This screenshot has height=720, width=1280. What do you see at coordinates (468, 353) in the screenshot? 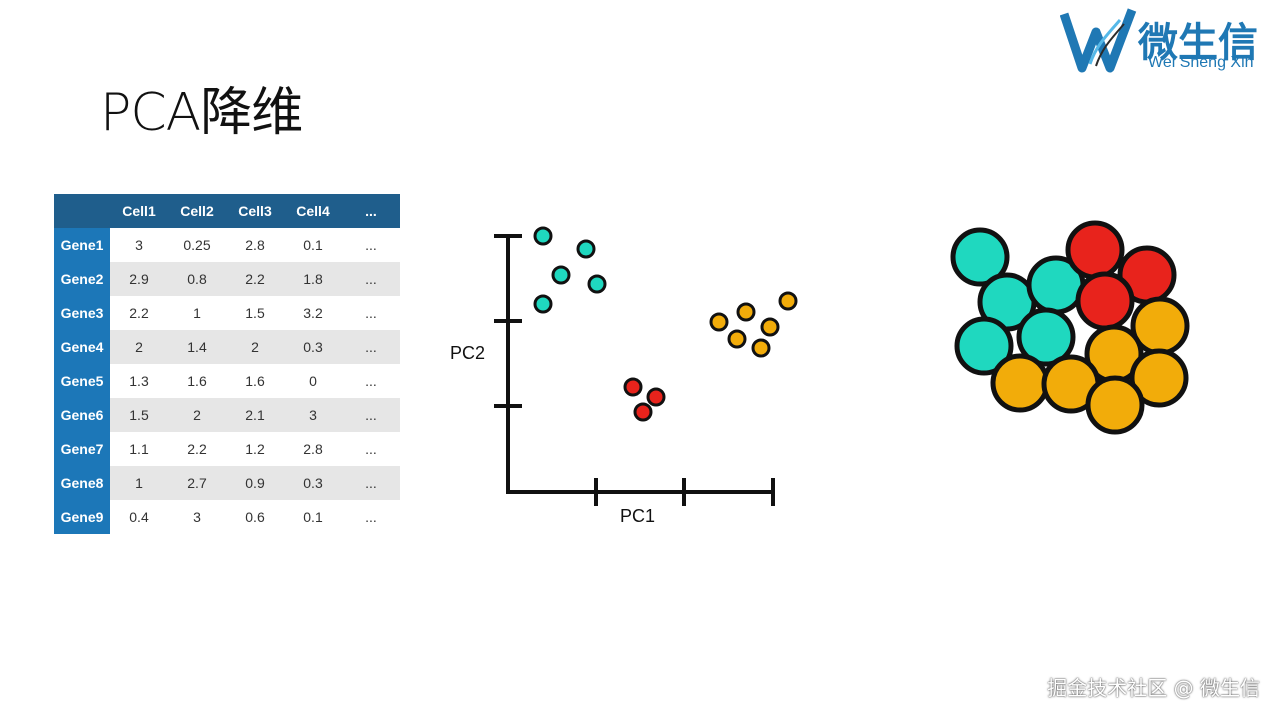
I see `y-axis-label: PC2` at bounding box center [468, 353].